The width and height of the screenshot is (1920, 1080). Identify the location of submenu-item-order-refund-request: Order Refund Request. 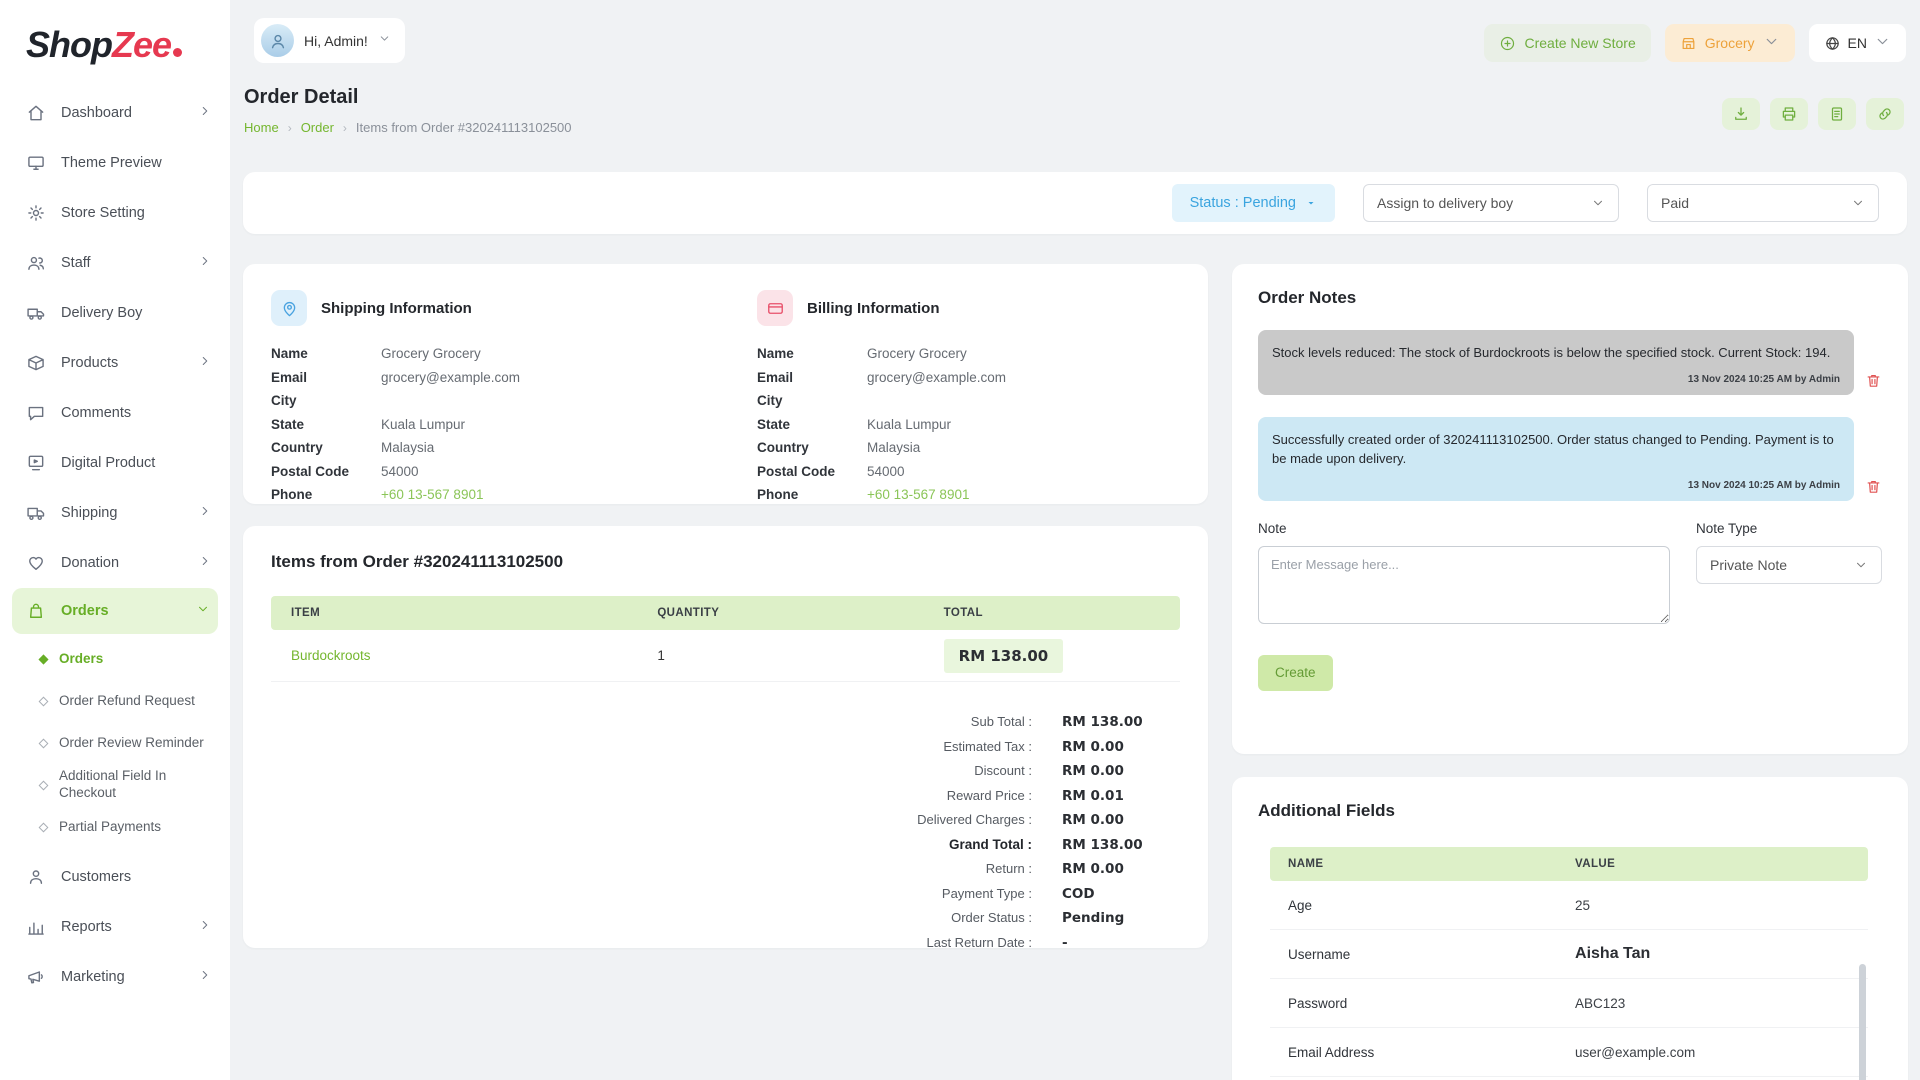
(115, 701).